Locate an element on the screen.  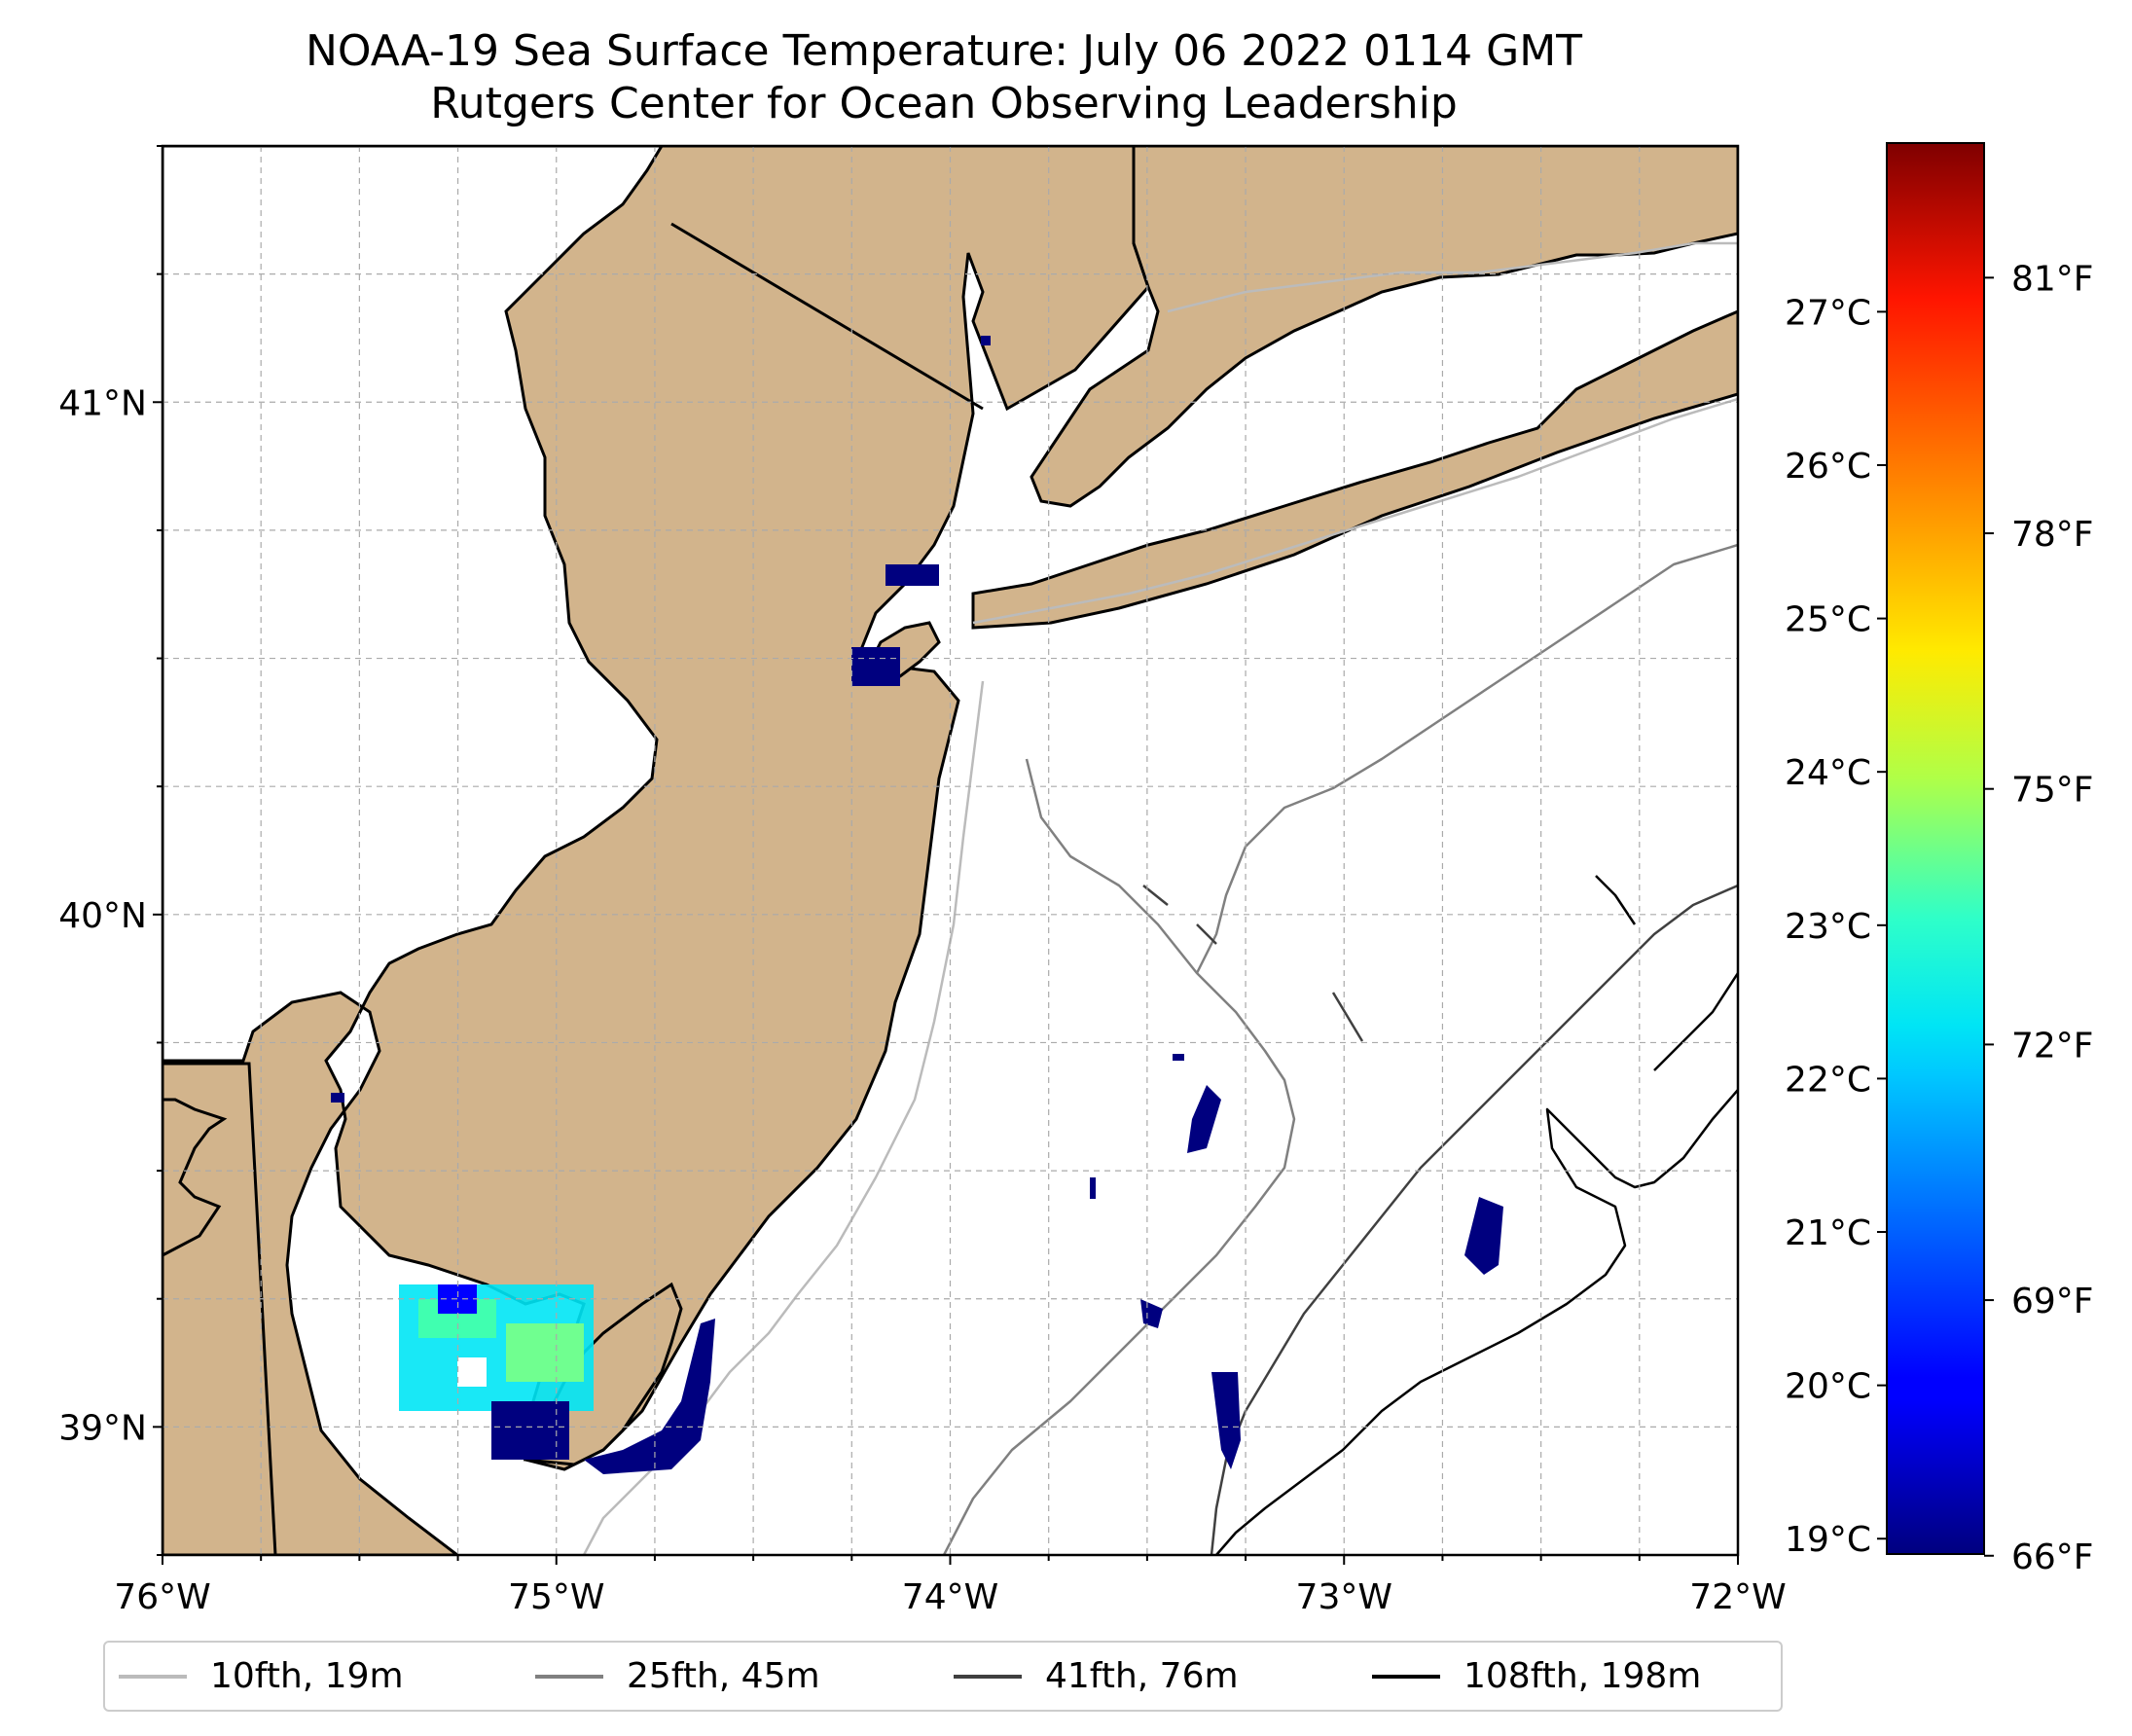
isobath-76m is located at coordinates (1440, 1220).